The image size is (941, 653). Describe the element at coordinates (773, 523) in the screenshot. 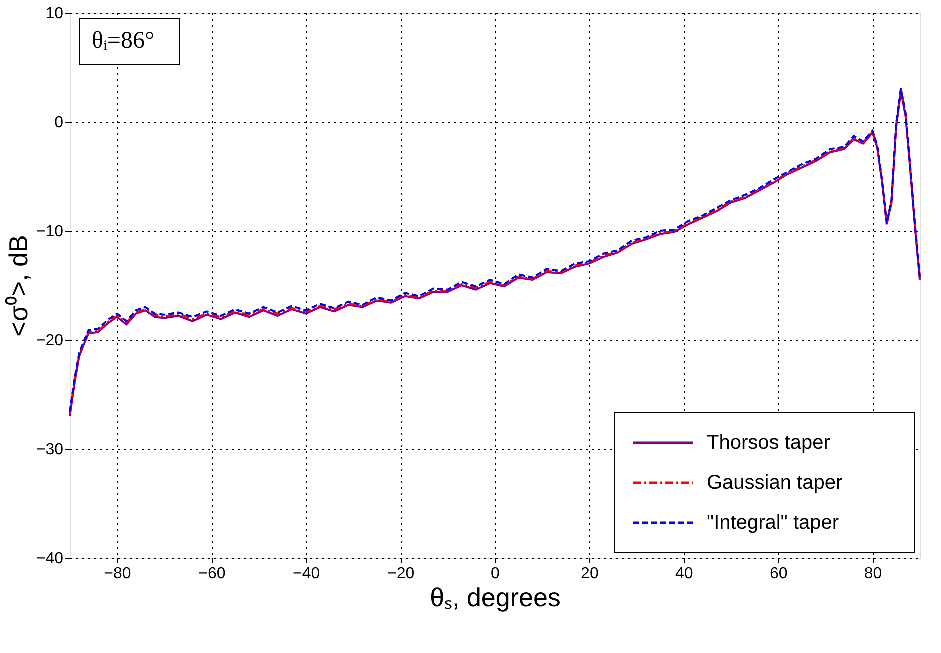

I see `legend-label: "Integral" taper` at that location.